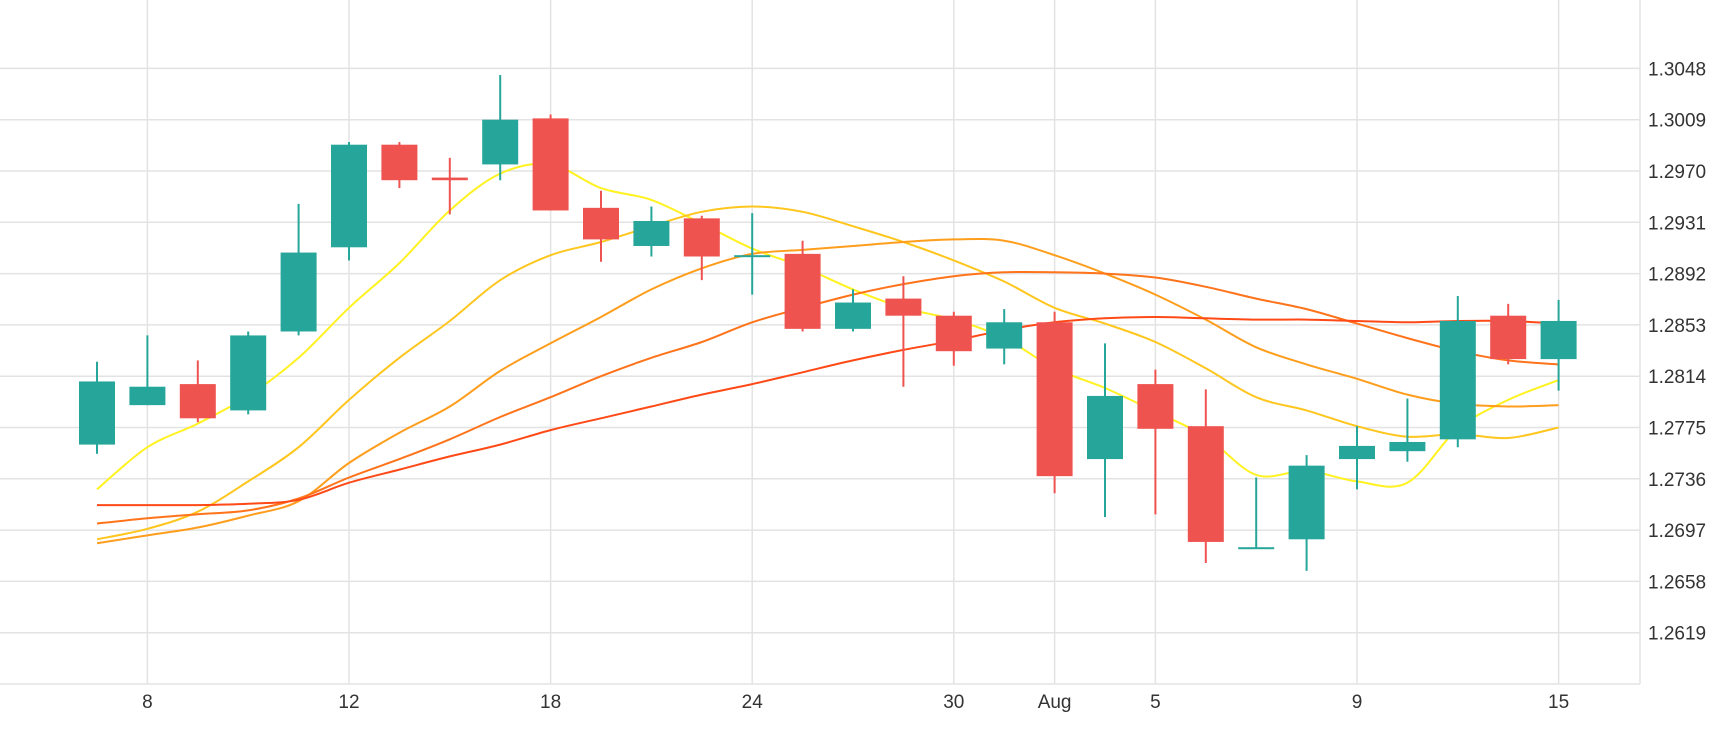 This screenshot has height=730, width=1730. Describe the element at coordinates (1155, 702) in the screenshot. I see `x-tick-label: 5` at that location.